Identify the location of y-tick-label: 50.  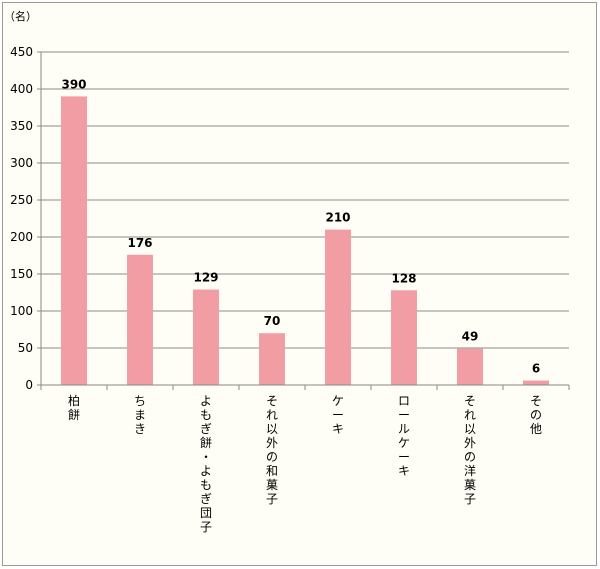
(25, 348).